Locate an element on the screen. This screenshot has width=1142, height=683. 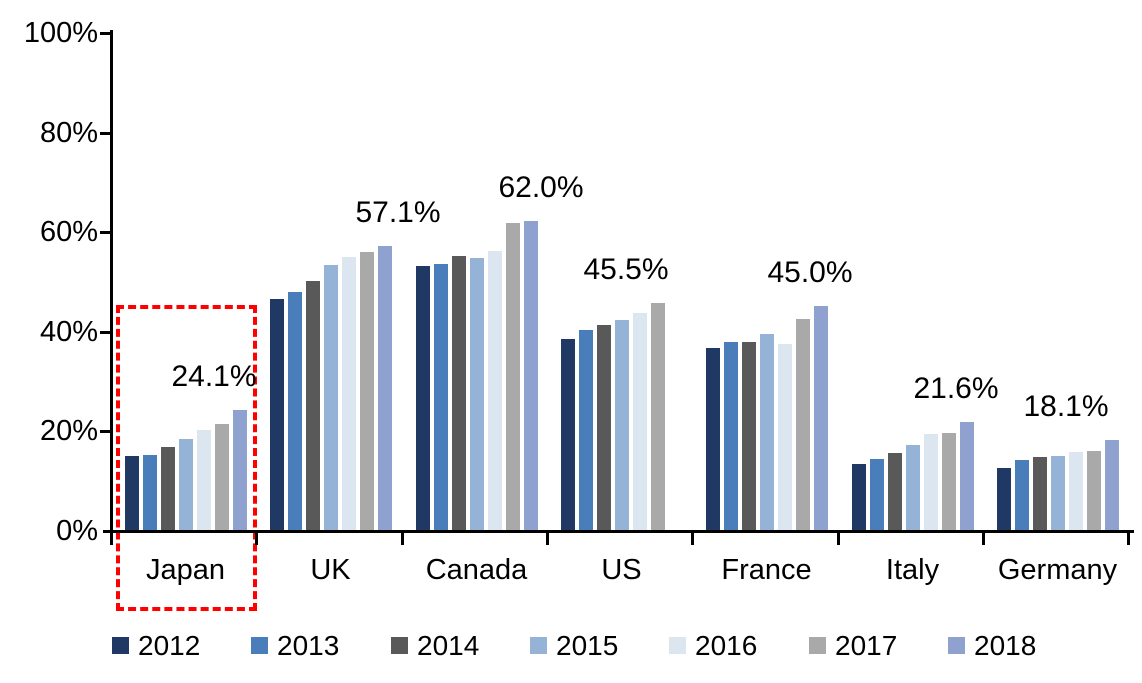
bar-france-2014 is located at coordinates (749, 436).